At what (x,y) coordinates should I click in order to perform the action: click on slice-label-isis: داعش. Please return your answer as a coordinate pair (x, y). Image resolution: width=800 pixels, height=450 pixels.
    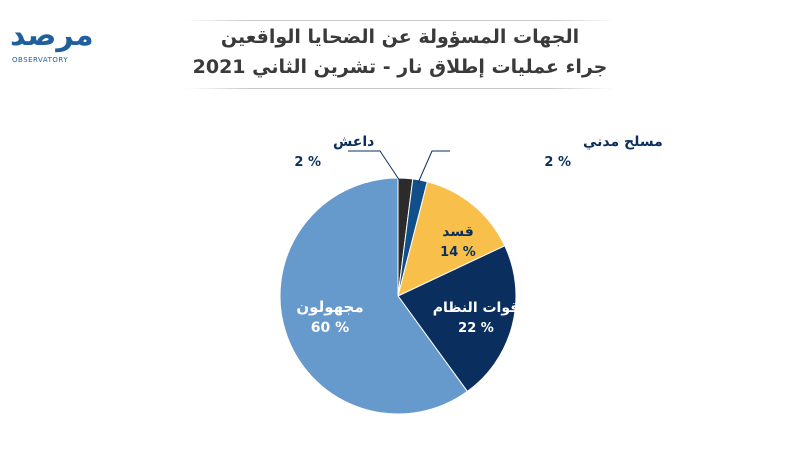
    Looking at the image, I should click on (353, 142).